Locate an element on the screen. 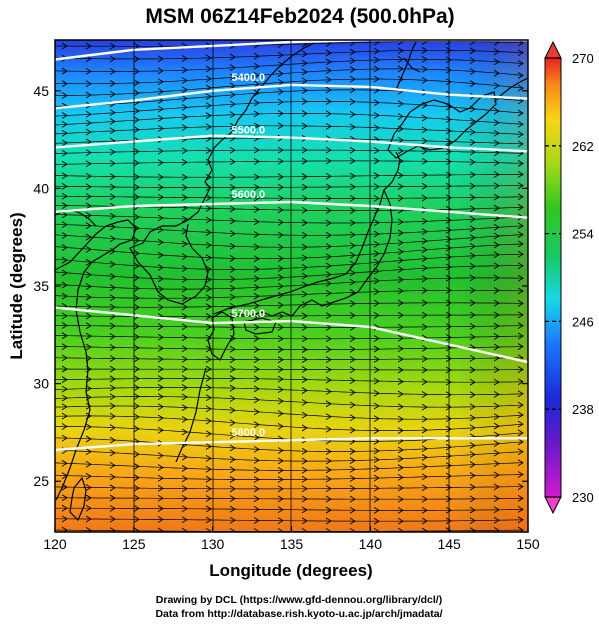  y-tick-label: 45 is located at coordinates (41, 91).